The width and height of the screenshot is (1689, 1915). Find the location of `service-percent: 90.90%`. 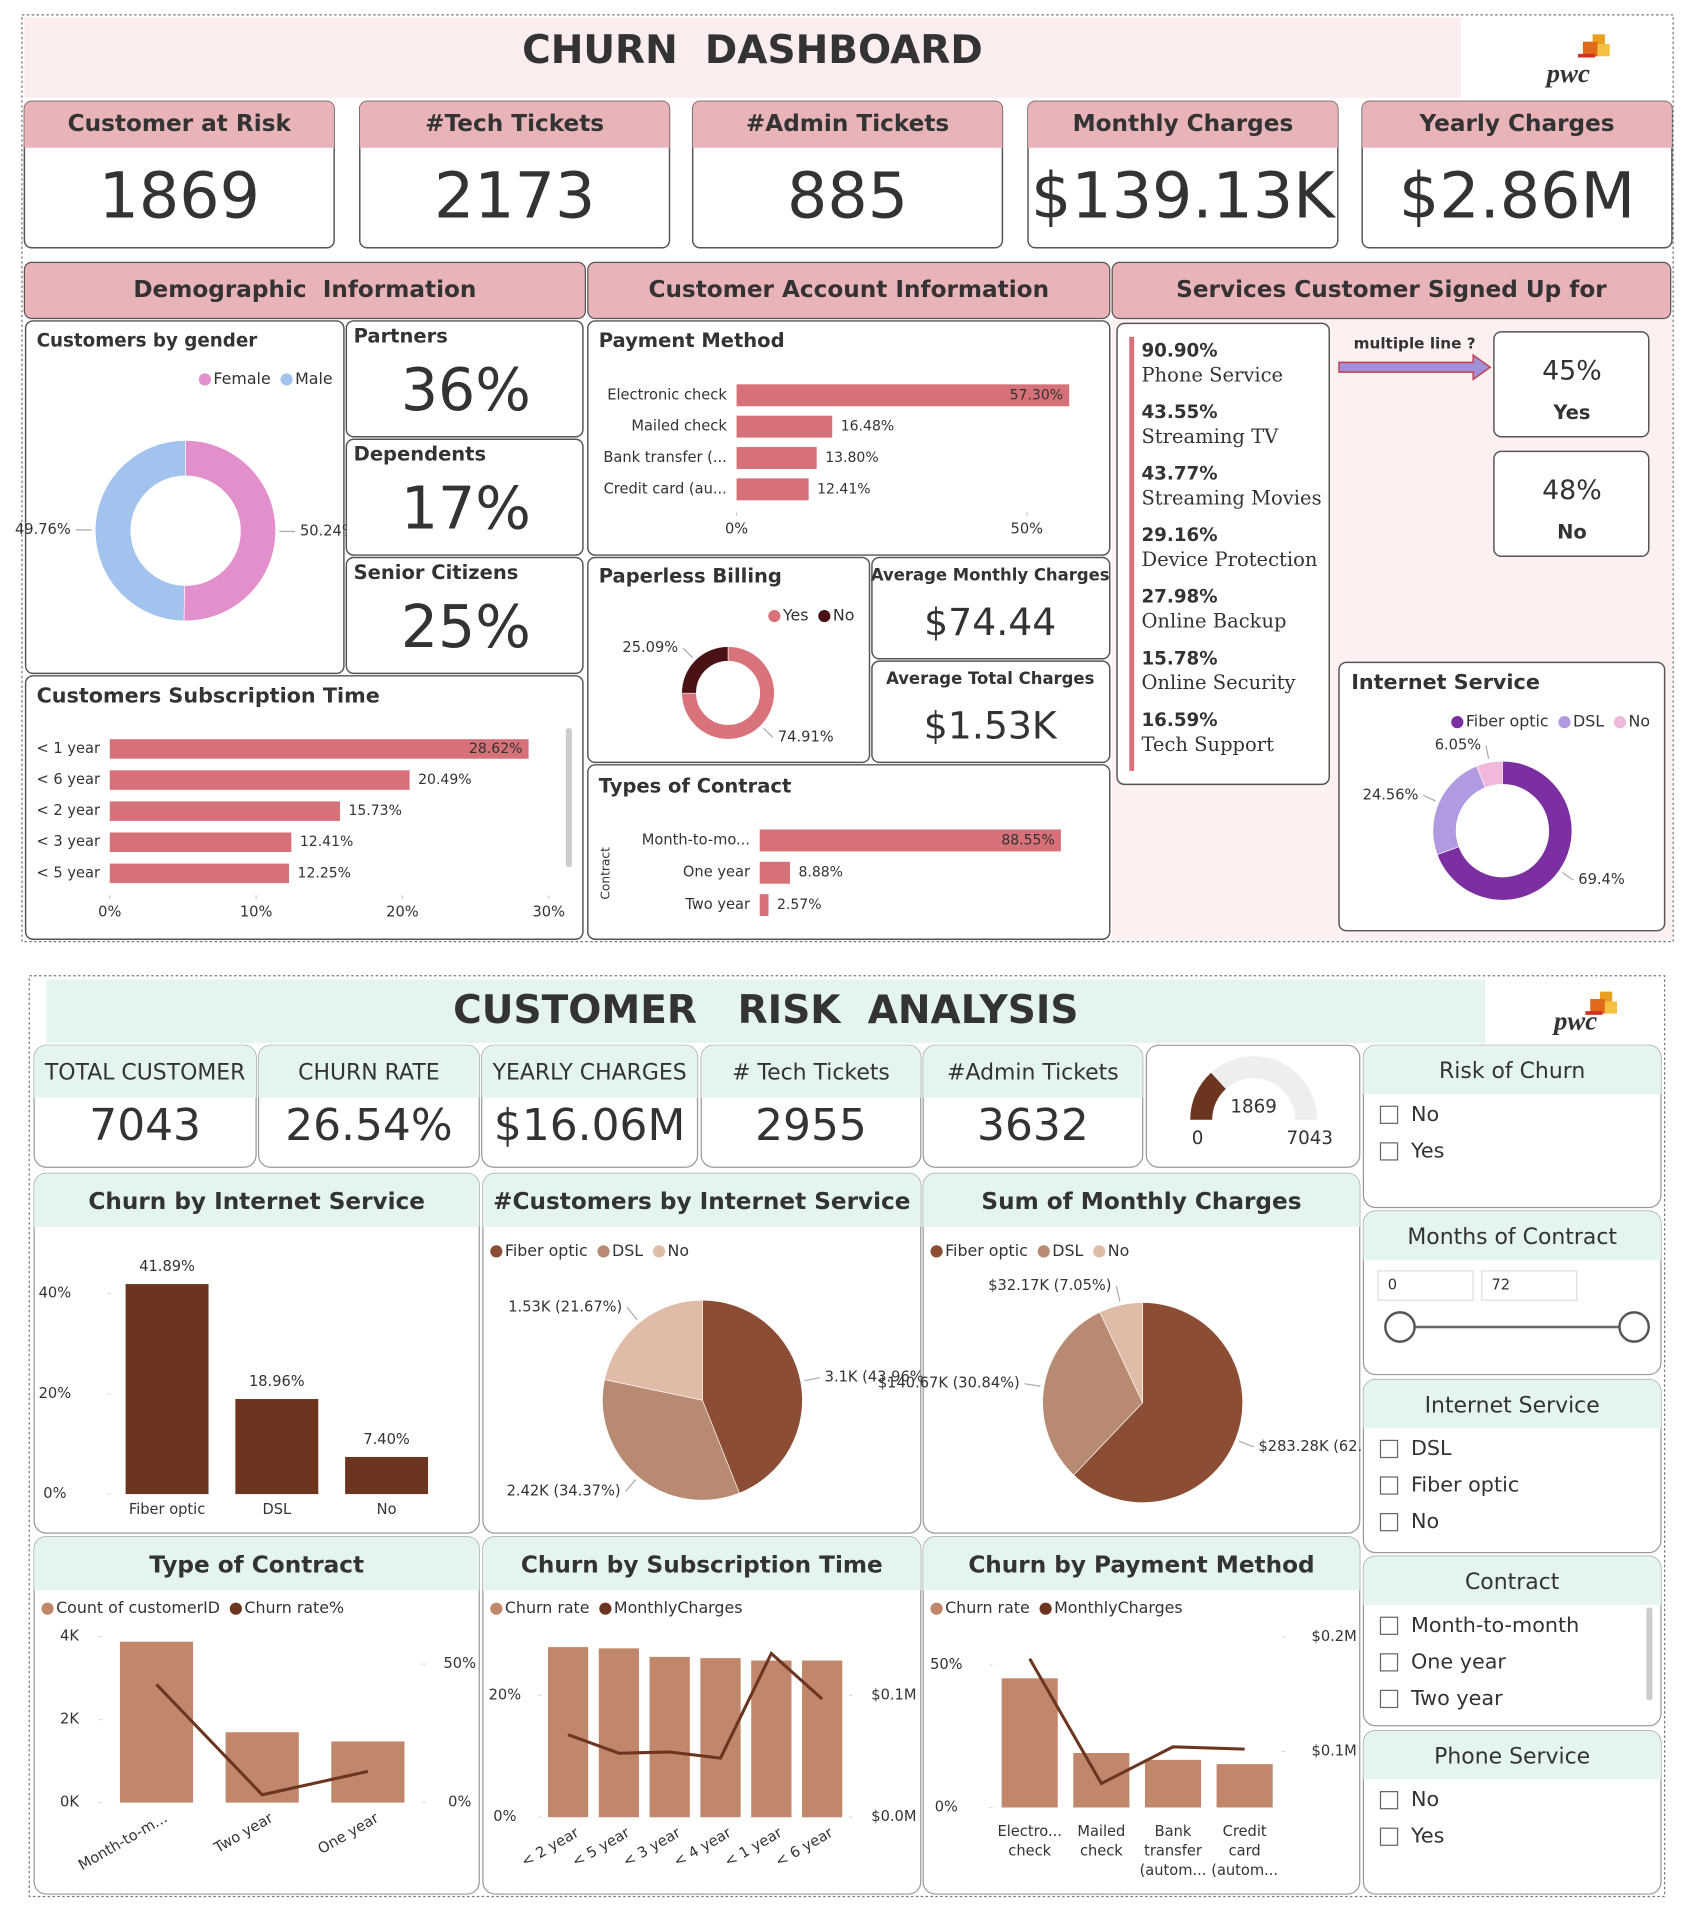

service-percent: 90.90% is located at coordinates (1179, 350).